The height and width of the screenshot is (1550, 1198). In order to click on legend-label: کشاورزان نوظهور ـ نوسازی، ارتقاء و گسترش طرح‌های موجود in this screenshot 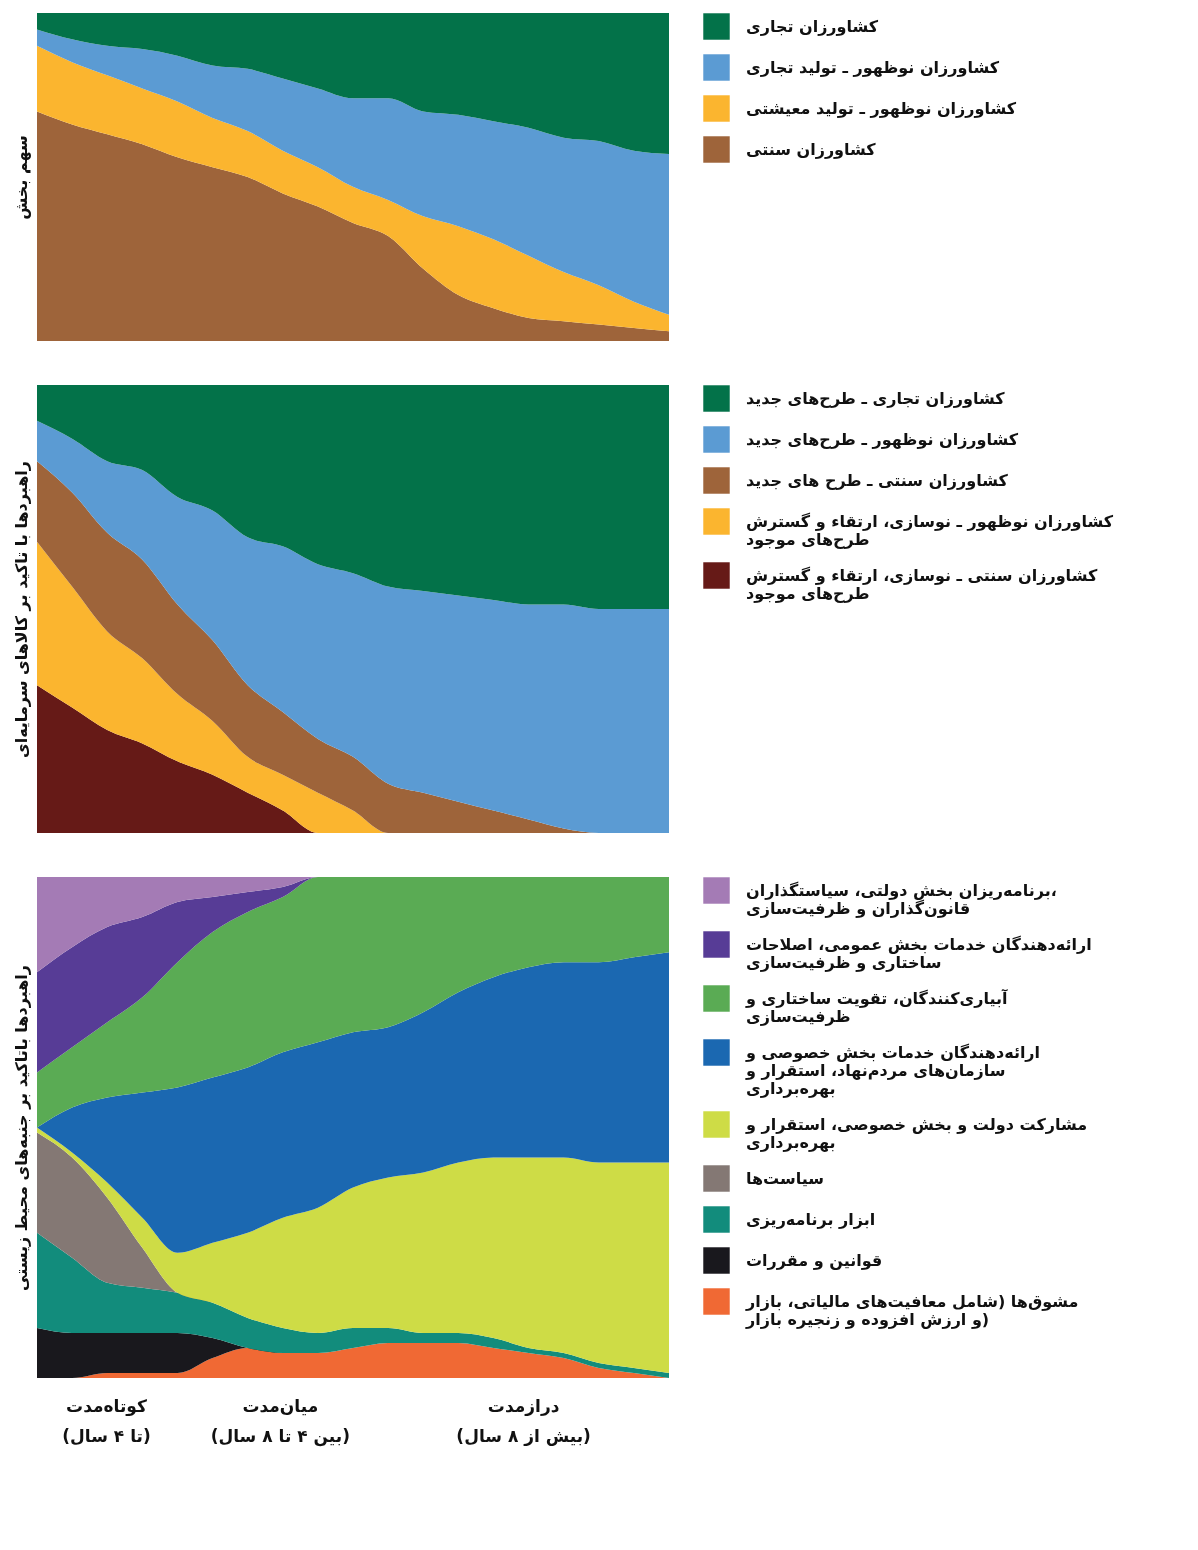, I will do `click(930, 530)`.